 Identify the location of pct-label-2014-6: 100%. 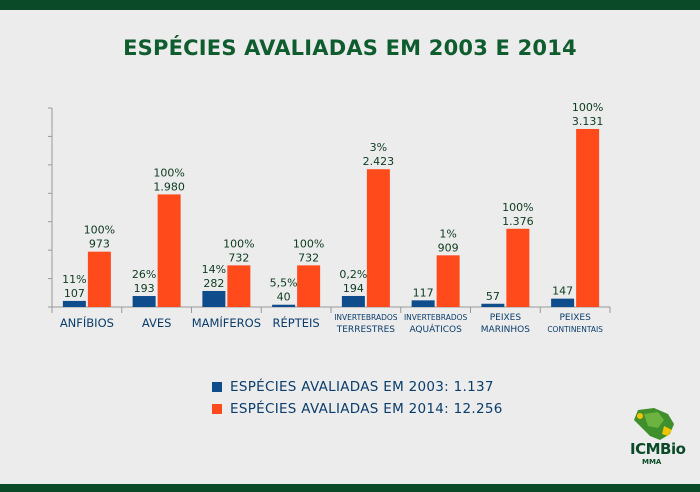
(517, 207).